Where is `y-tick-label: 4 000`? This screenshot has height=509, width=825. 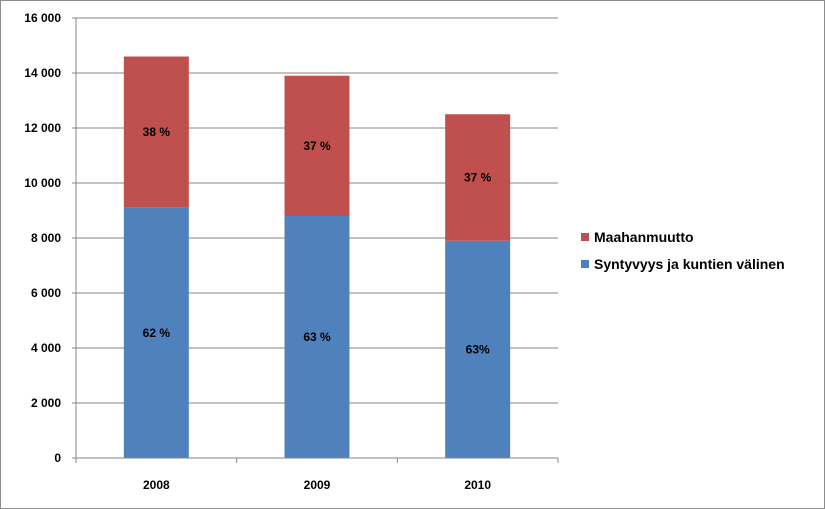 y-tick-label: 4 000 is located at coordinates (46, 348).